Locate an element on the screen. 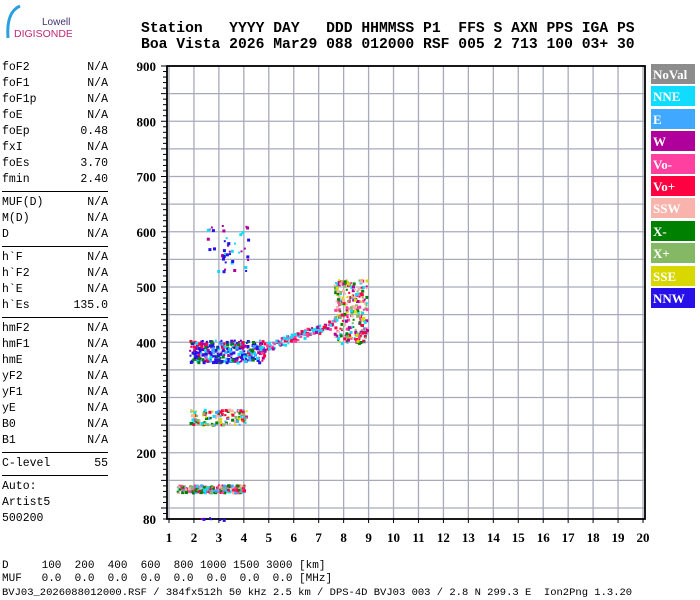 This screenshot has width=700, height=600. divider is located at coordinates (55, 317).